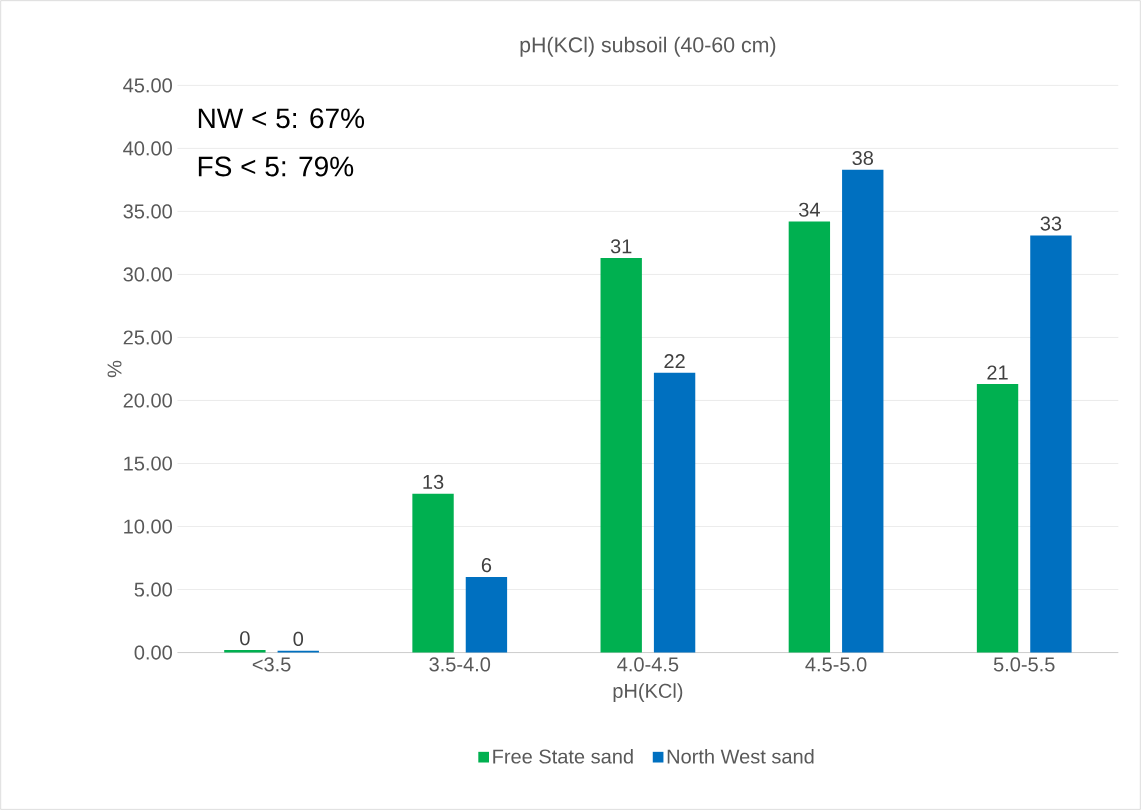 This screenshot has height=810, width=1141. I want to click on data-label: 13, so click(433, 482).